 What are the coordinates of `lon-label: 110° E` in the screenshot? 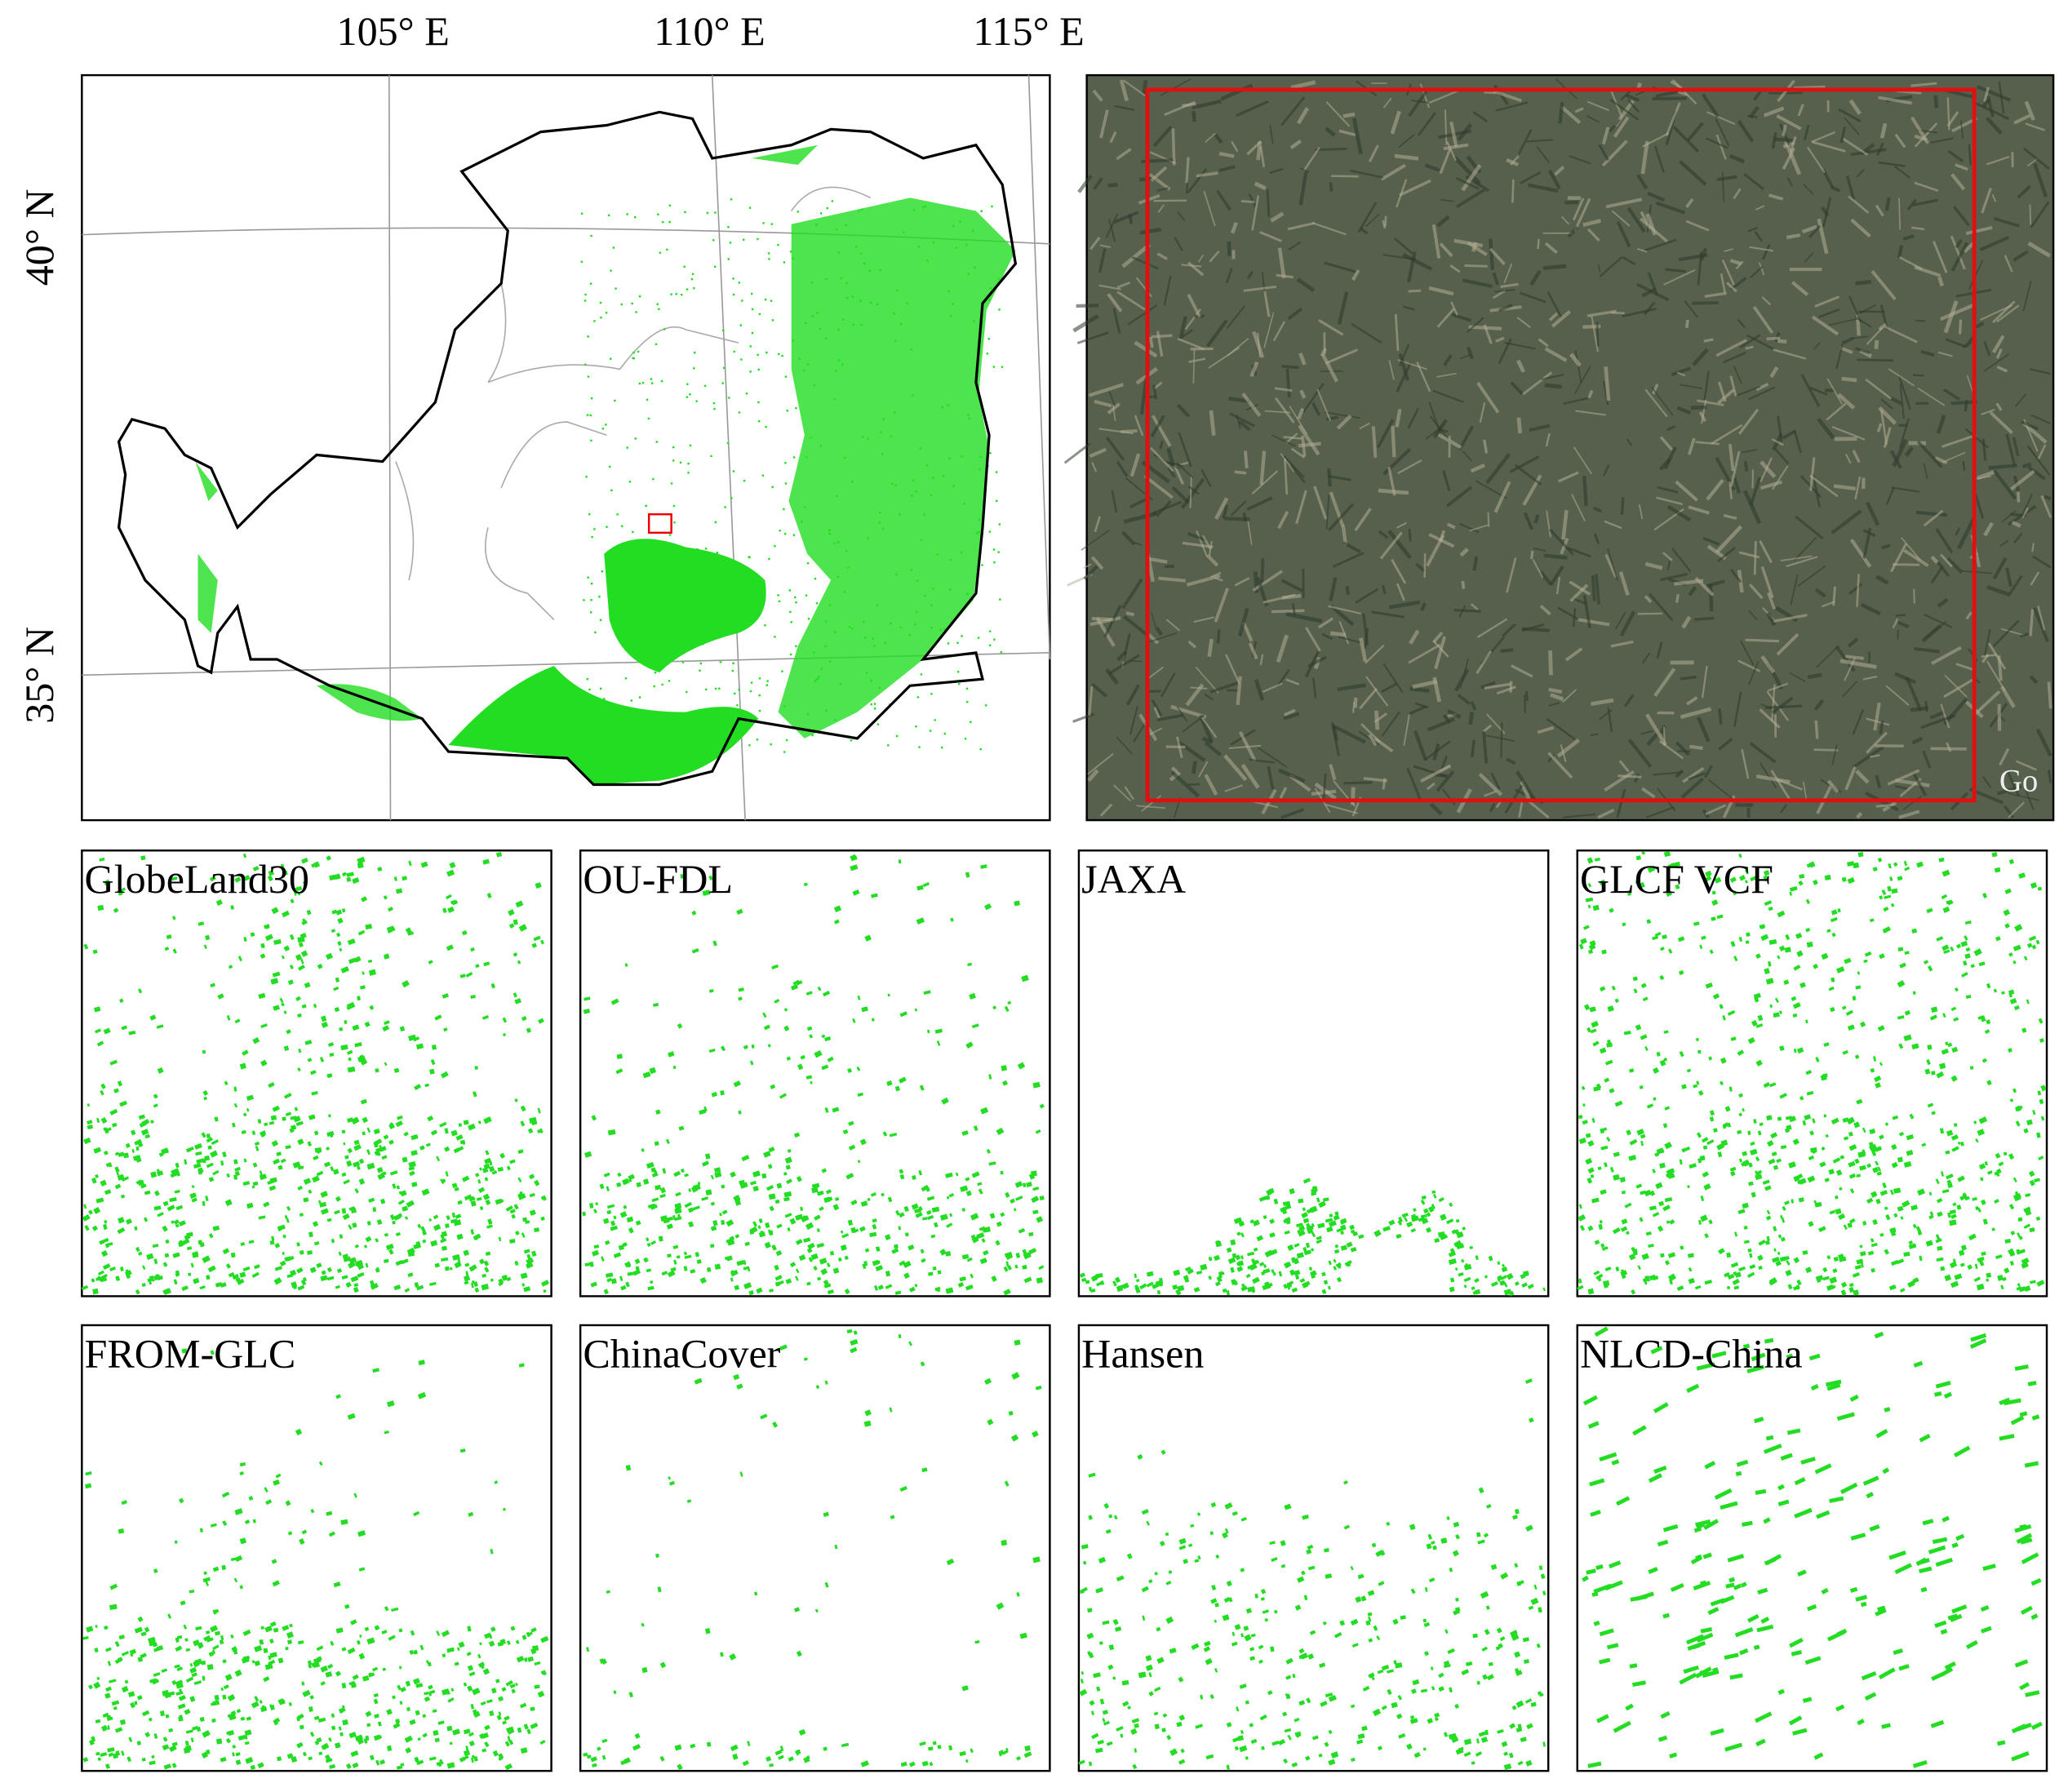 It's located at (709, 31).